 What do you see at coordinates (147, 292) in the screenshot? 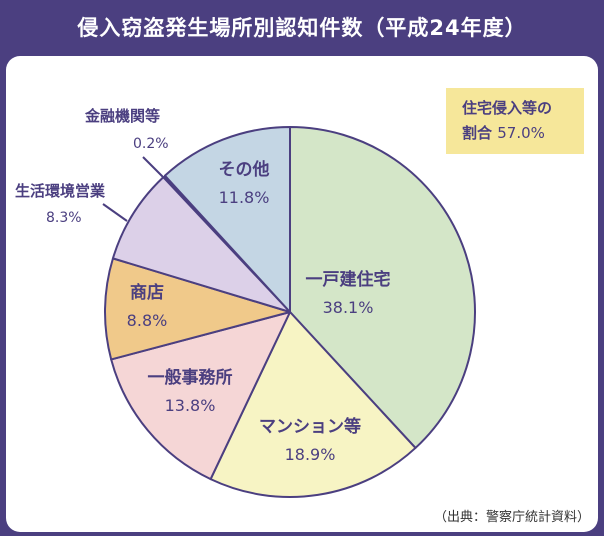
I see `slice-name-label: 商店` at bounding box center [147, 292].